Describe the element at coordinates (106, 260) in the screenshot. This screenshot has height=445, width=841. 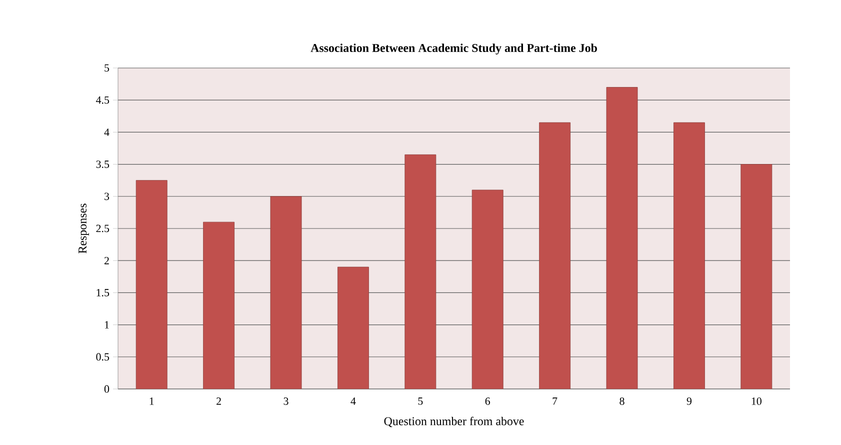
I see `y-tick-label: 2` at that location.